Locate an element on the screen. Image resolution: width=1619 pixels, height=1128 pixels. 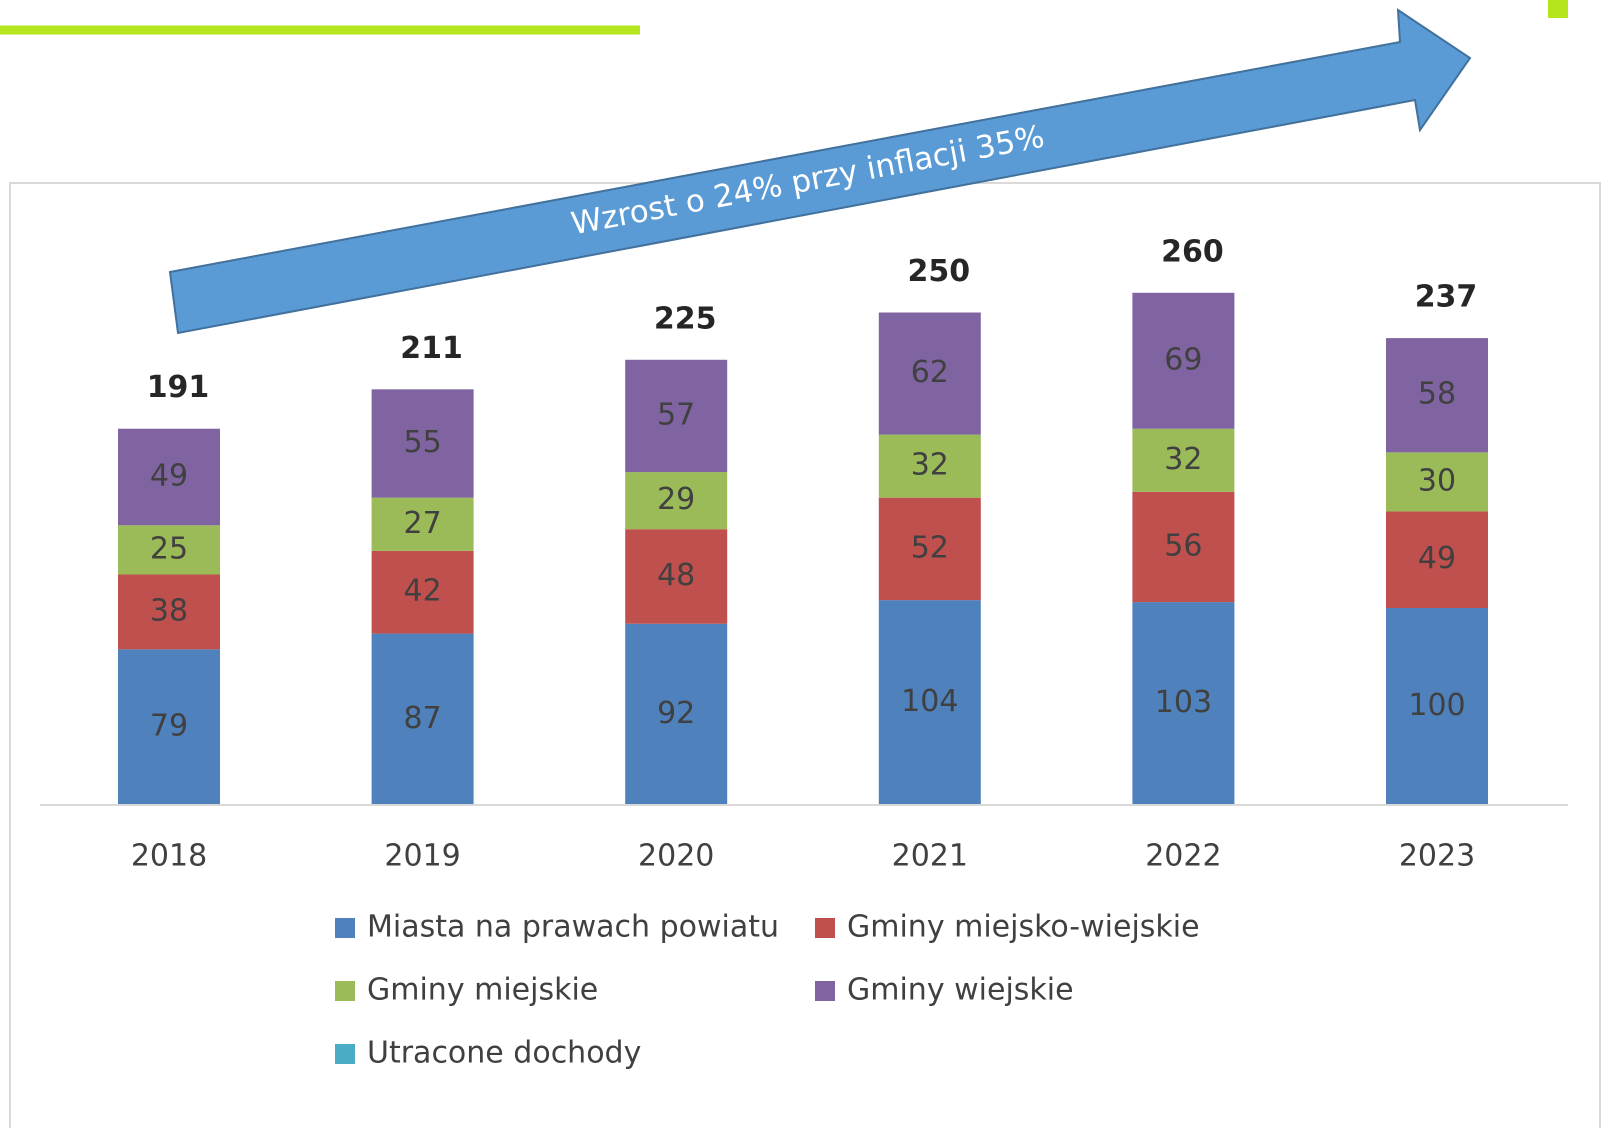
data-label: 69 is located at coordinates (1183, 359).